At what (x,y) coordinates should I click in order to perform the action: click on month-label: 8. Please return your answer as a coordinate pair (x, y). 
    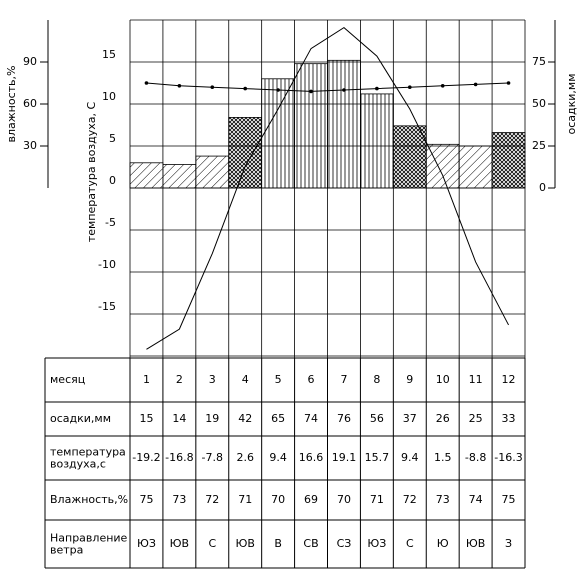
    Looking at the image, I should click on (376, 379).